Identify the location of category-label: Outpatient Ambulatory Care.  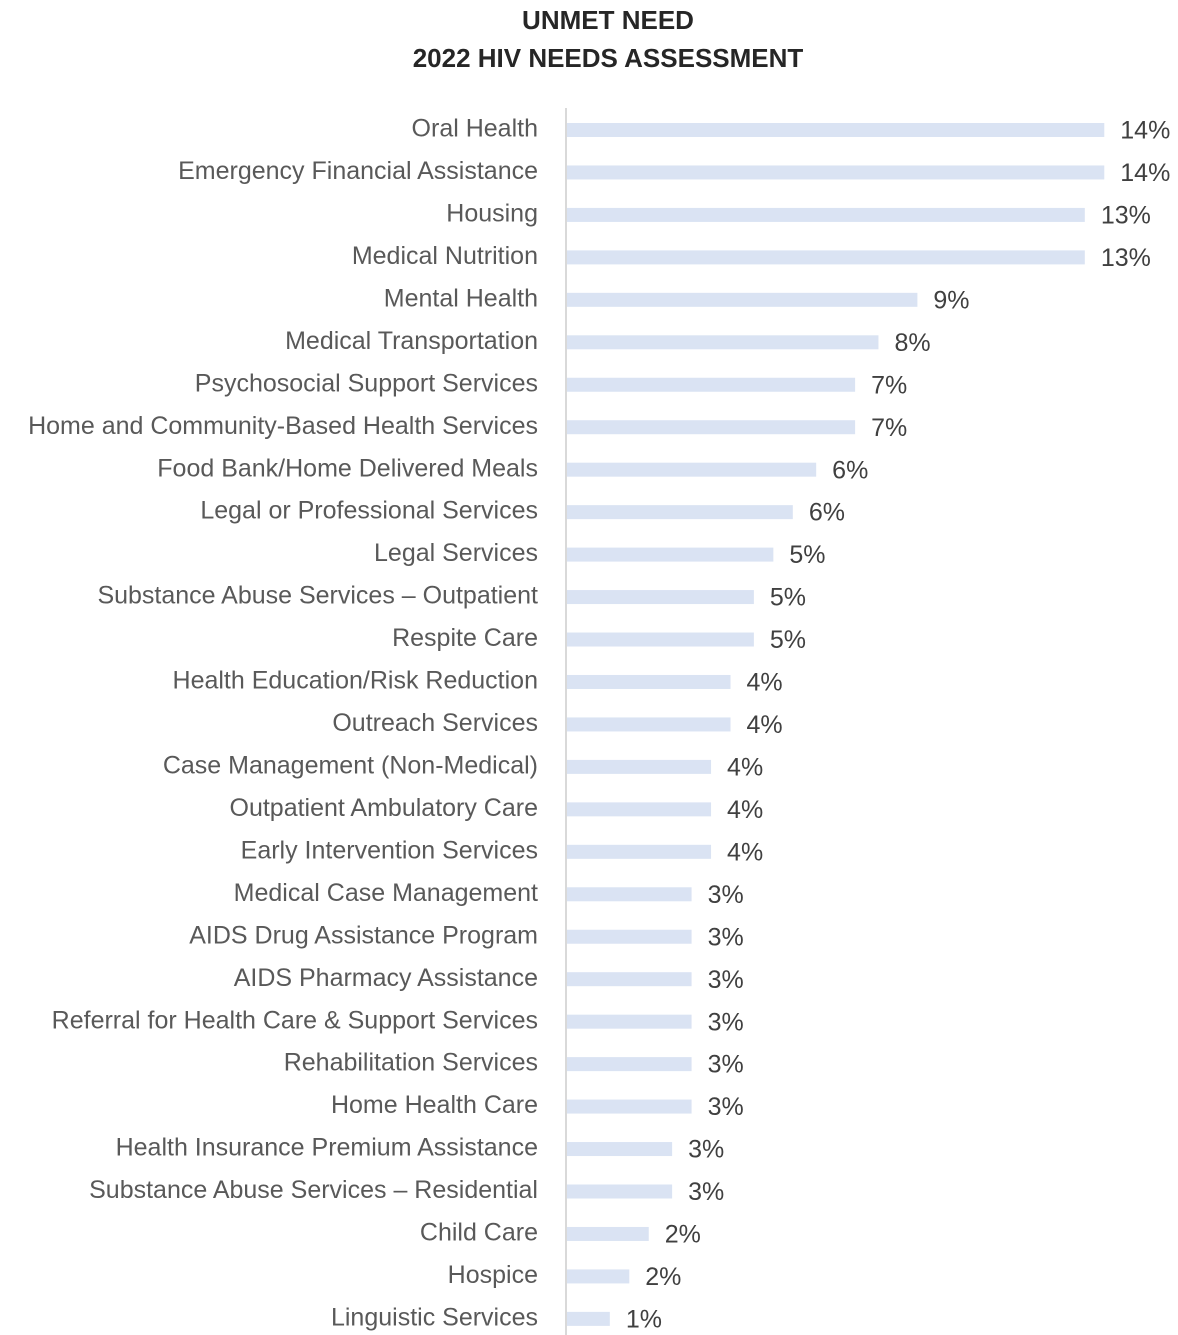
(384, 808).